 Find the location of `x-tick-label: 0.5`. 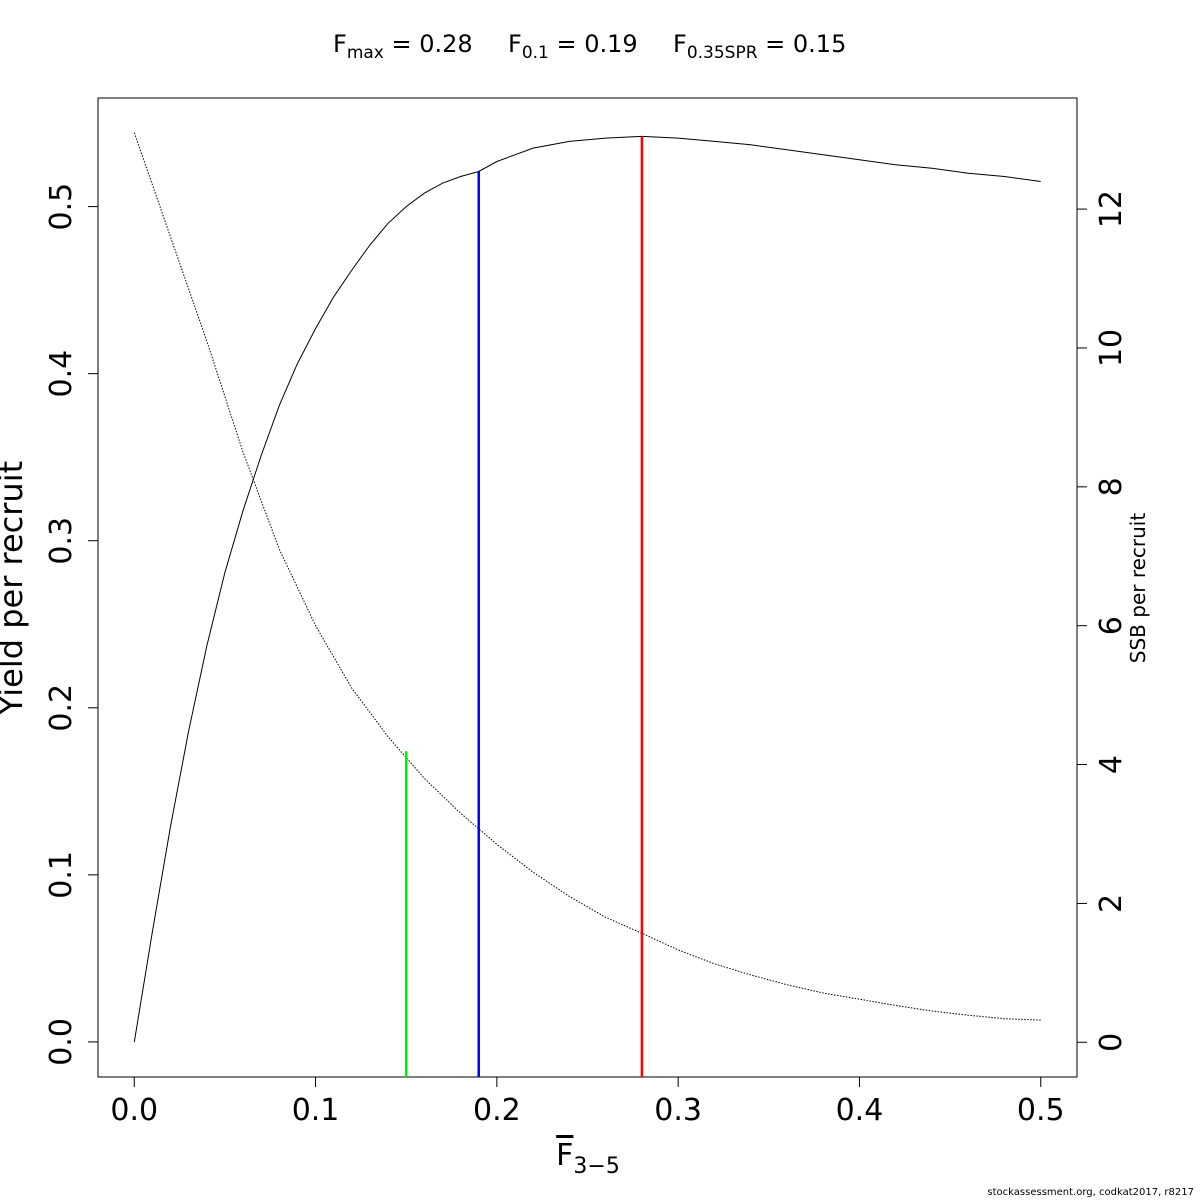

x-tick-label: 0.5 is located at coordinates (1041, 1110).